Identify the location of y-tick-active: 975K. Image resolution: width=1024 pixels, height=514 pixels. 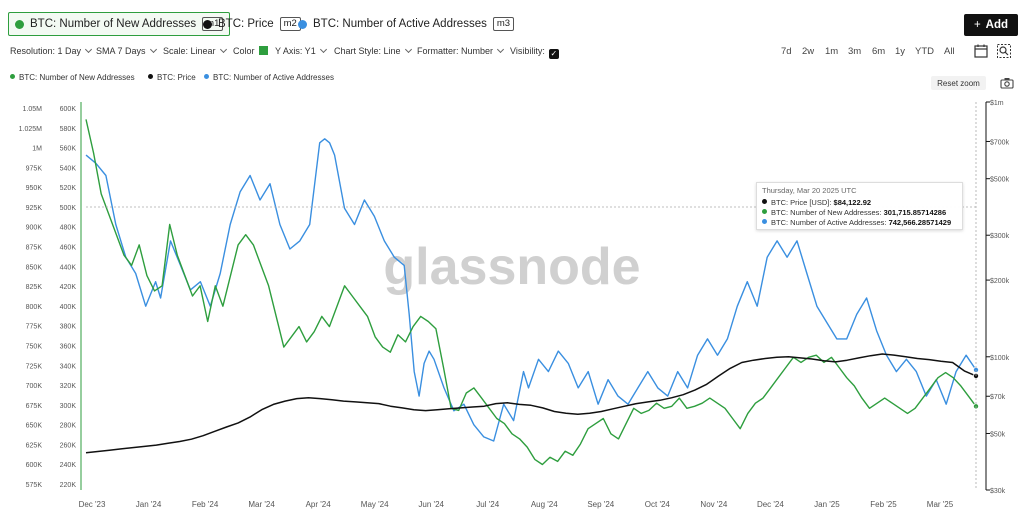
(34, 168).